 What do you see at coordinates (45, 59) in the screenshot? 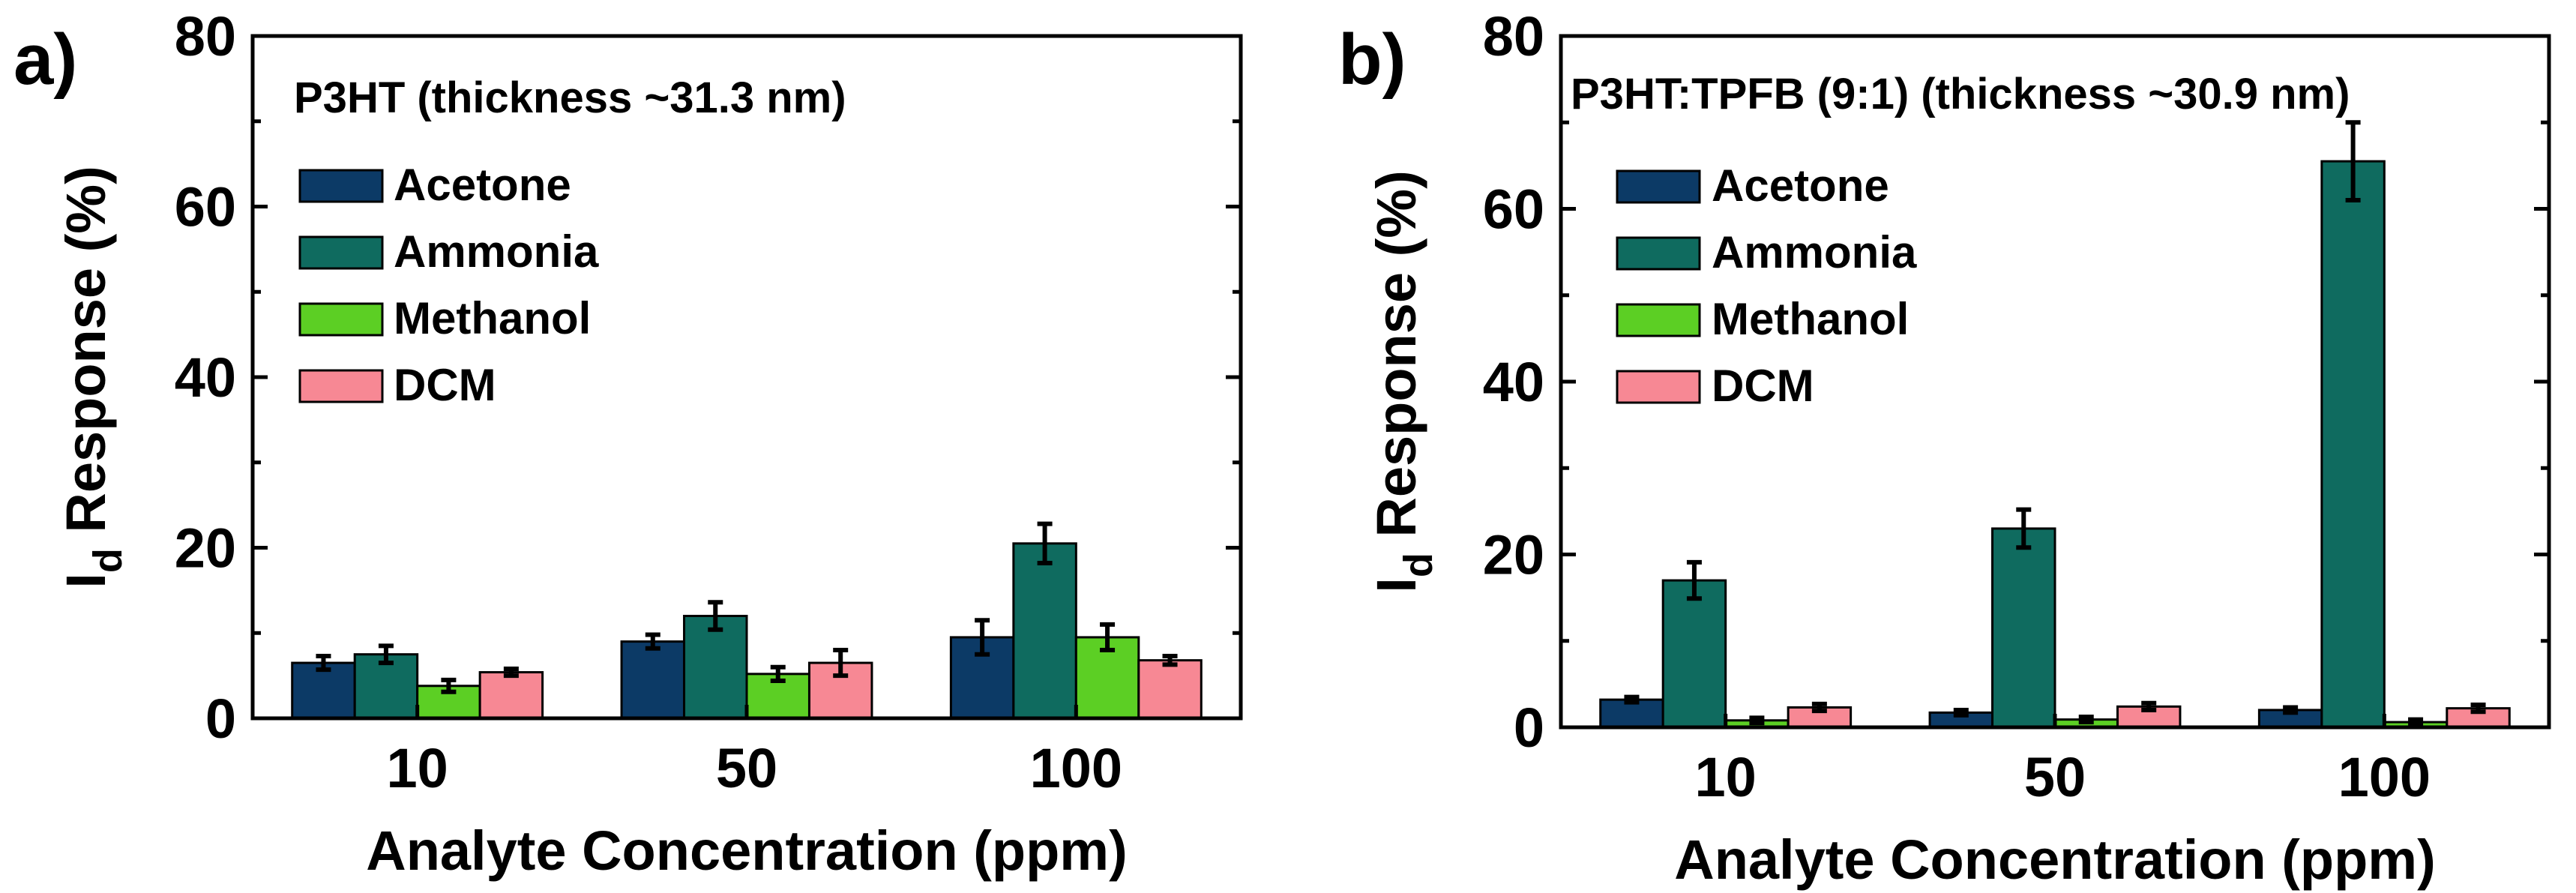
I see `panel-label: a)` at bounding box center [45, 59].